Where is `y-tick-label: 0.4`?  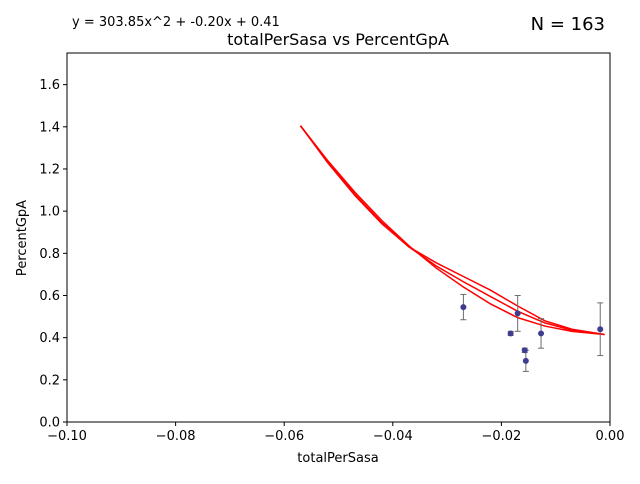 y-tick-label: 0.4 is located at coordinates (49, 338).